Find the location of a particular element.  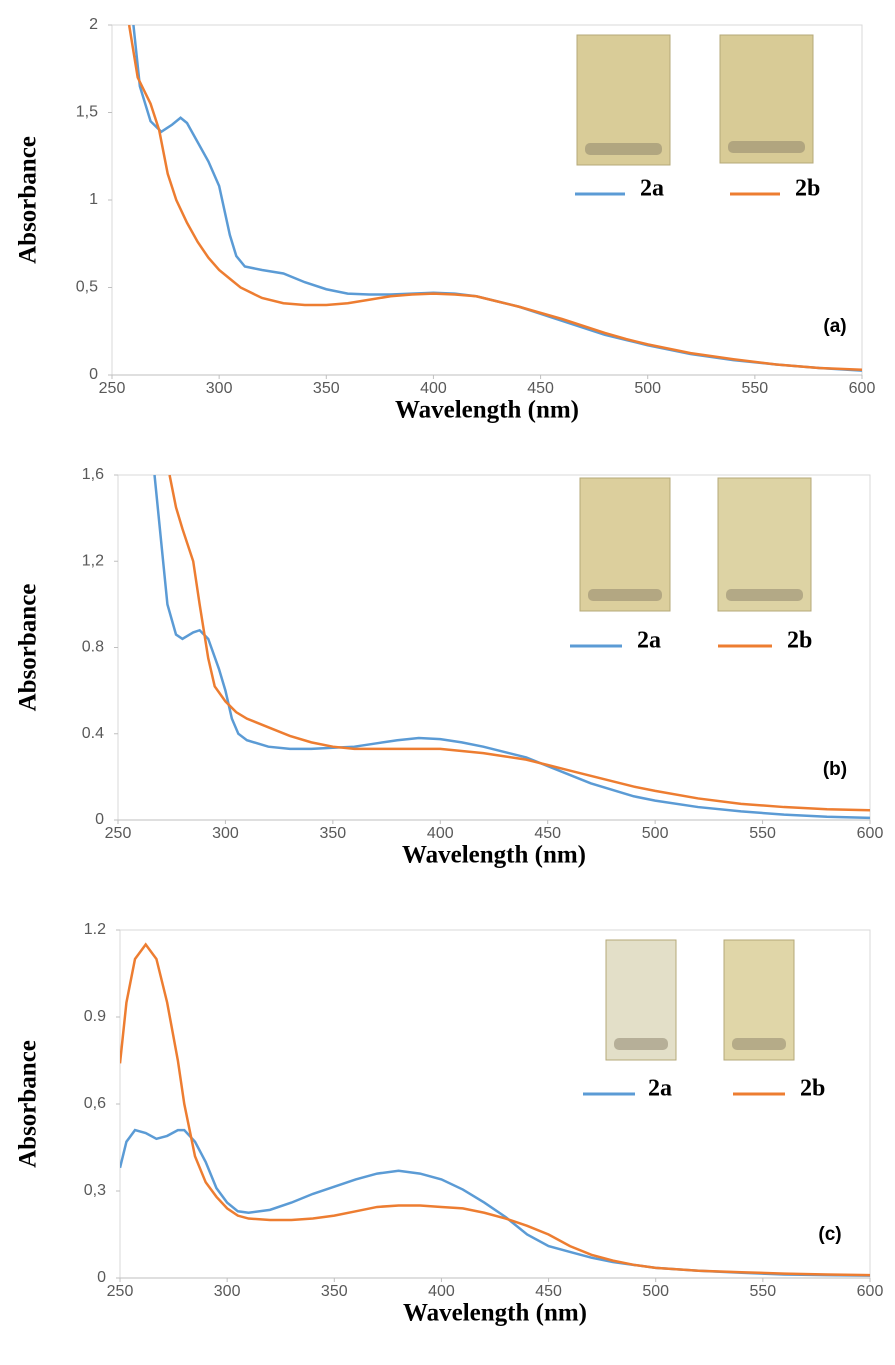

y-tick-label: 0,6 is located at coordinates (95, 1103).